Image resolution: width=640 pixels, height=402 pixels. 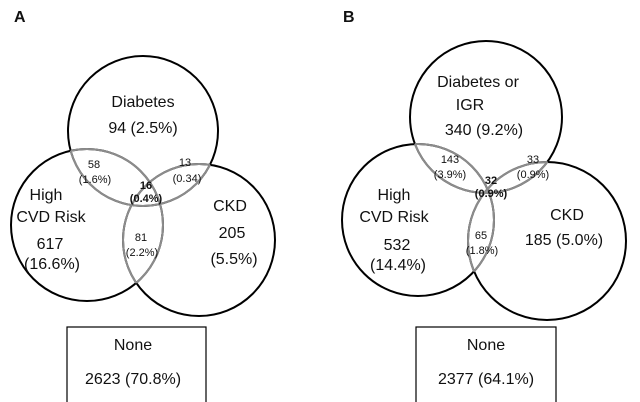 I want to click on all-three-count: 16, so click(x=146, y=186).